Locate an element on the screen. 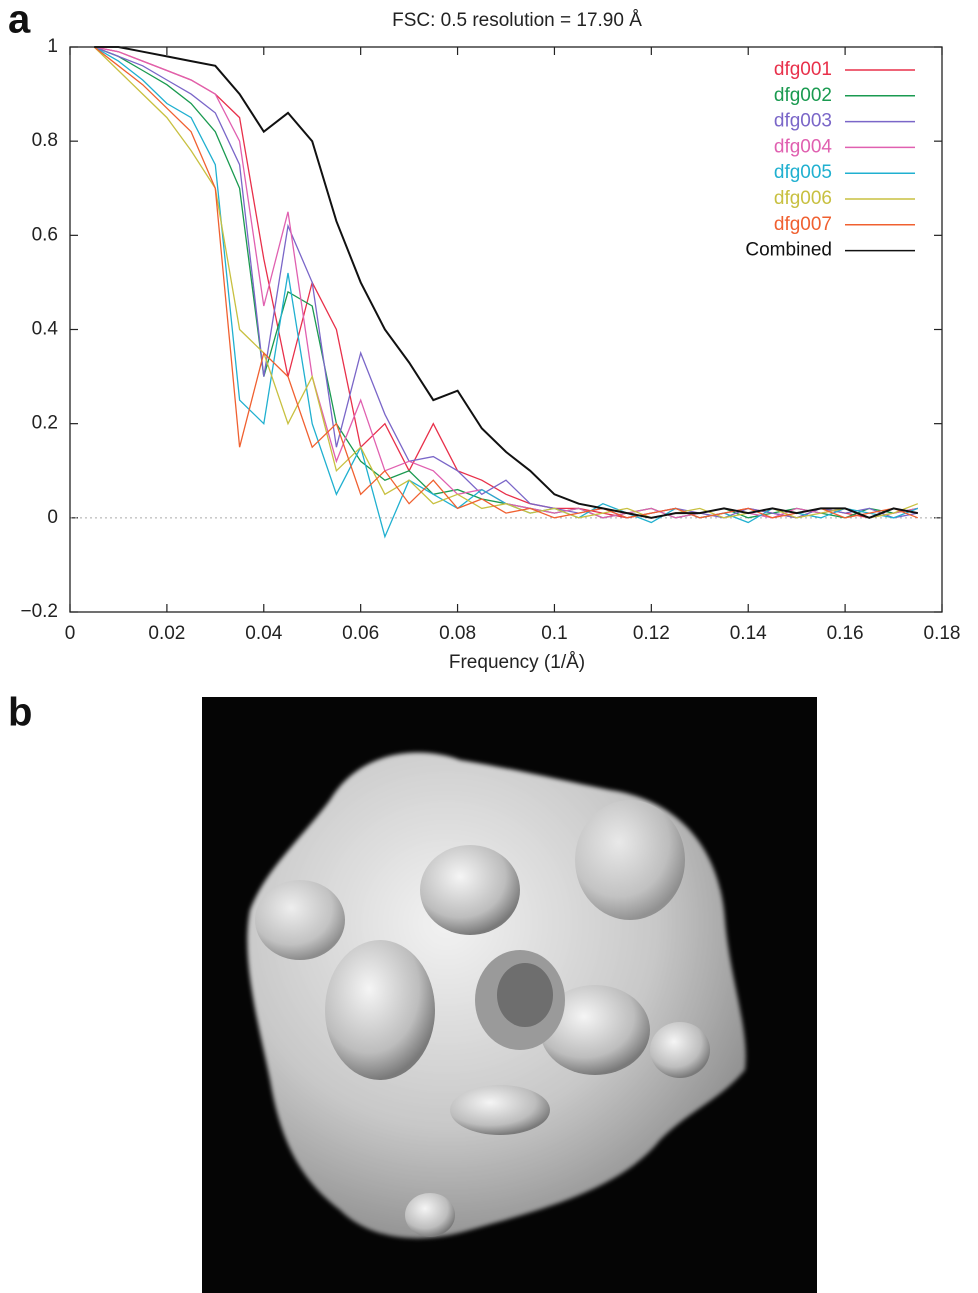 This screenshot has width=978, height=1293. x-tick-label: 0.06 is located at coordinates (360, 633).